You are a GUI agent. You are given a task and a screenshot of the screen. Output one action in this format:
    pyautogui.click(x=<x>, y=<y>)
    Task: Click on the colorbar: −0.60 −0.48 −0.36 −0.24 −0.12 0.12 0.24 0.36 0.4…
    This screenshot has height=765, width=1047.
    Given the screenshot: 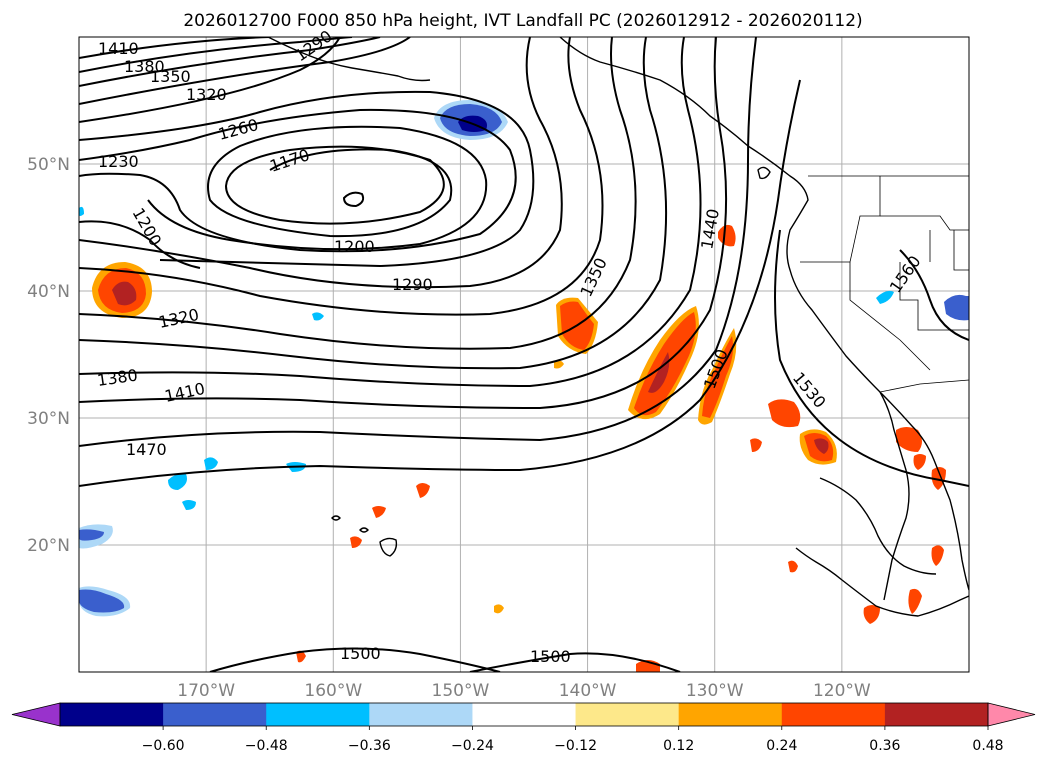 What is the action you would take?
    pyautogui.click(x=523, y=728)
    